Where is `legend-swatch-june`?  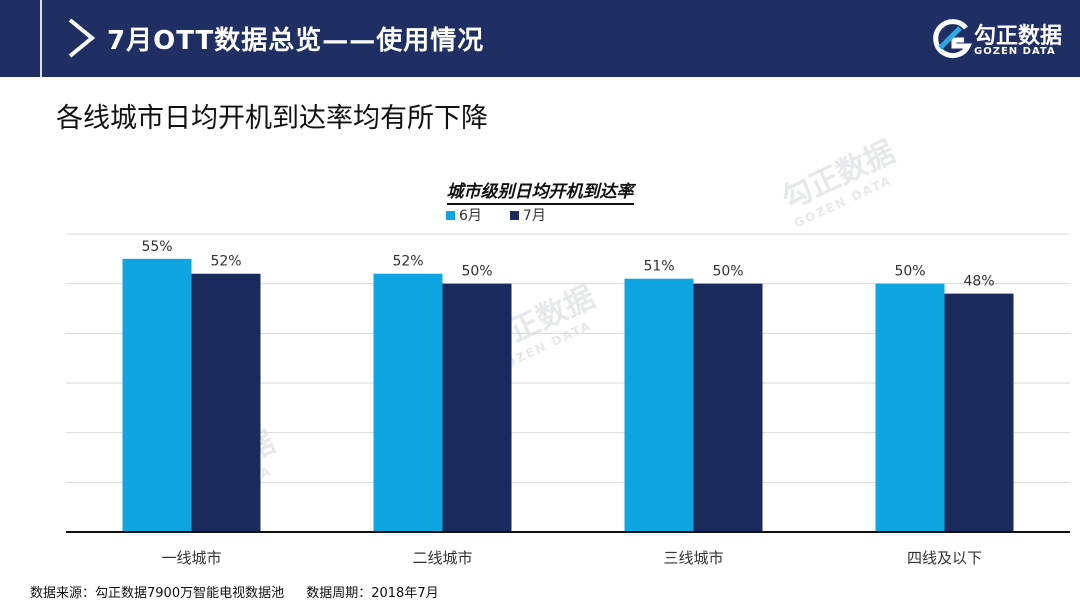 legend-swatch-june is located at coordinates (450, 215).